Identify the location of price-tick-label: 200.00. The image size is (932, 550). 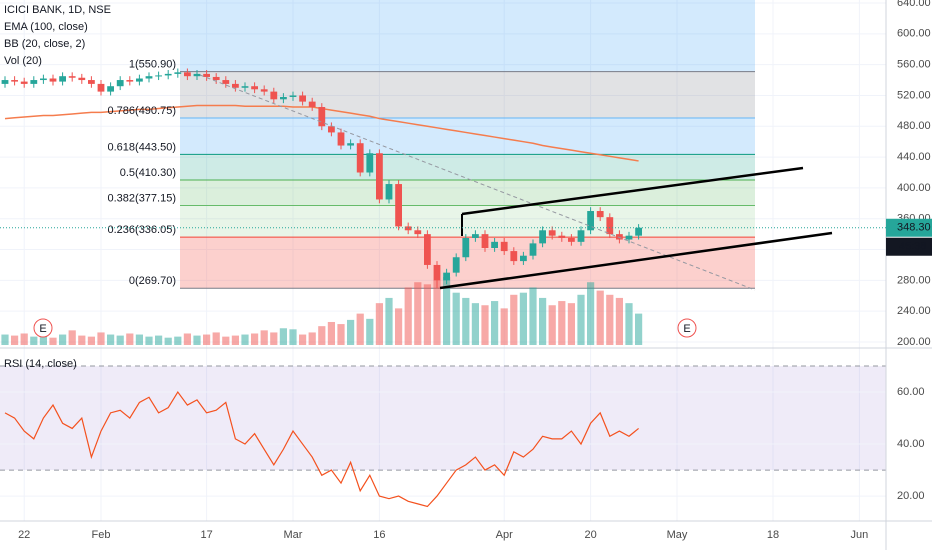
(914, 342).